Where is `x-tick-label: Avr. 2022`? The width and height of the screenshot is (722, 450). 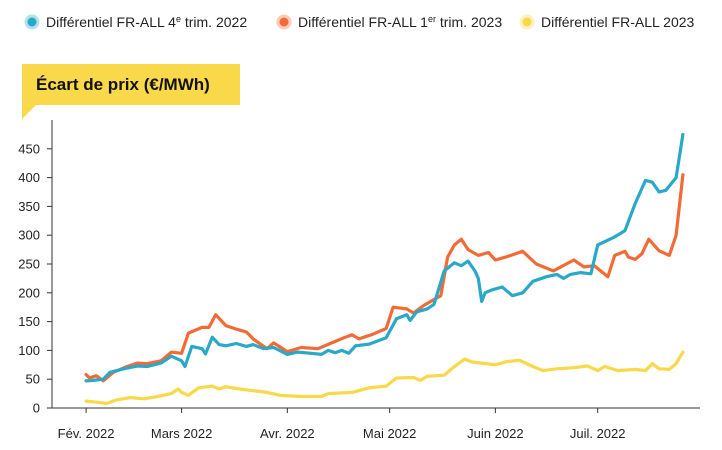 x-tick-label: Avr. 2022 is located at coordinates (287, 433).